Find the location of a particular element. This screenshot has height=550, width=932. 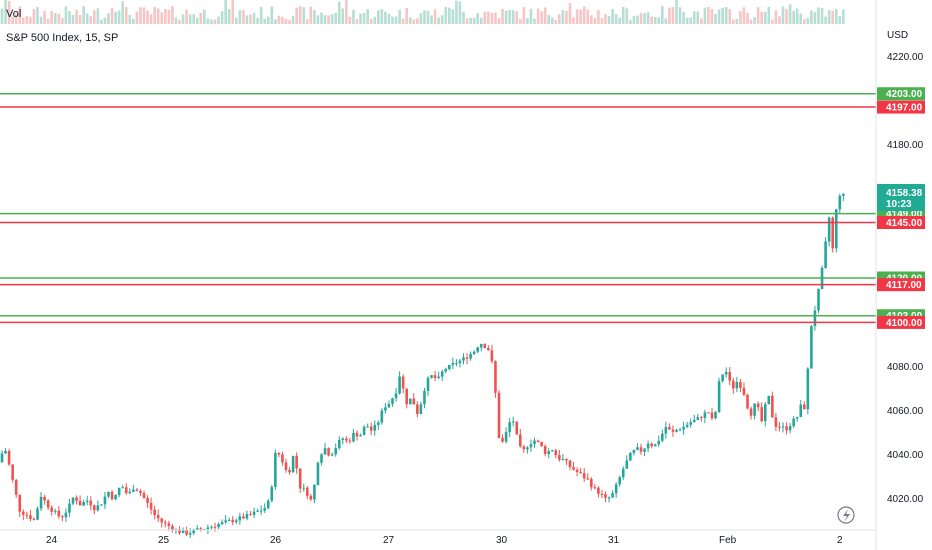

level-tag-label: 4100.00 is located at coordinates (904, 323).